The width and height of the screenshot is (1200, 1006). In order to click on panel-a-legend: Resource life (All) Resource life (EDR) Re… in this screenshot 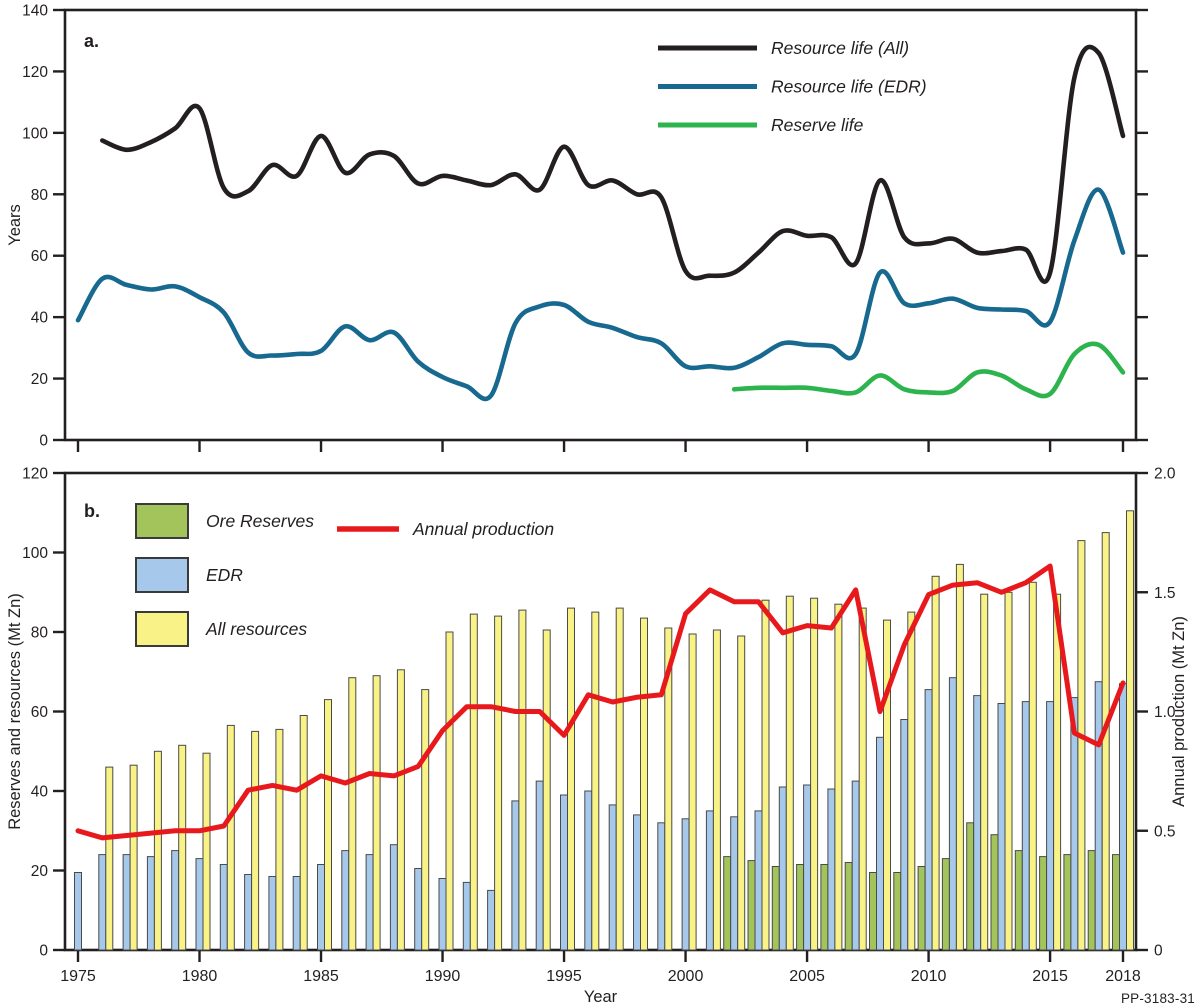, I will do `click(792, 86)`.